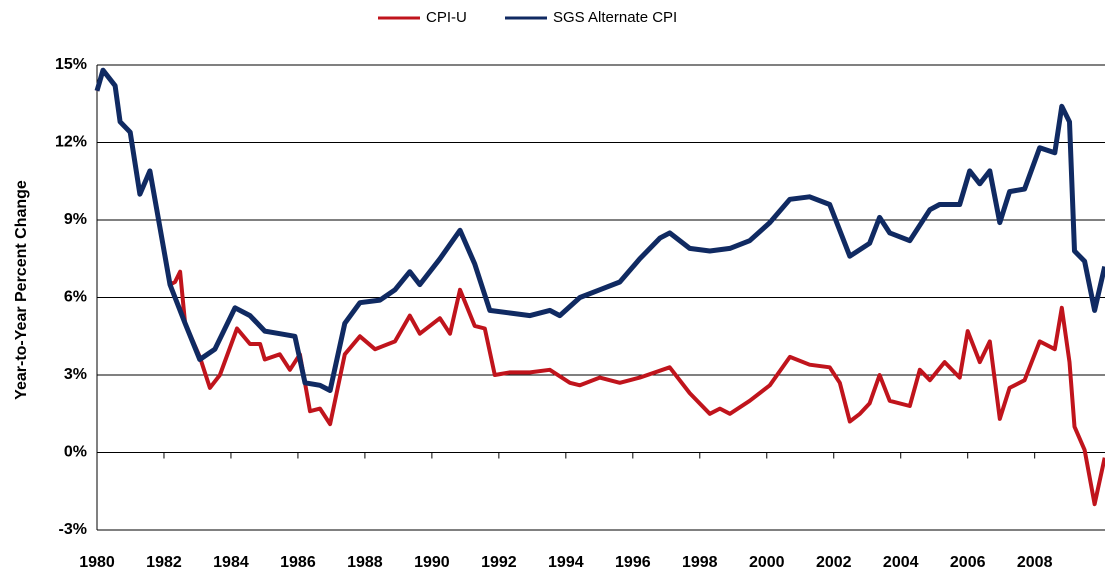 Image resolution: width=1105 pixels, height=574 pixels. I want to click on x-tick-label: 1988, so click(365, 562).